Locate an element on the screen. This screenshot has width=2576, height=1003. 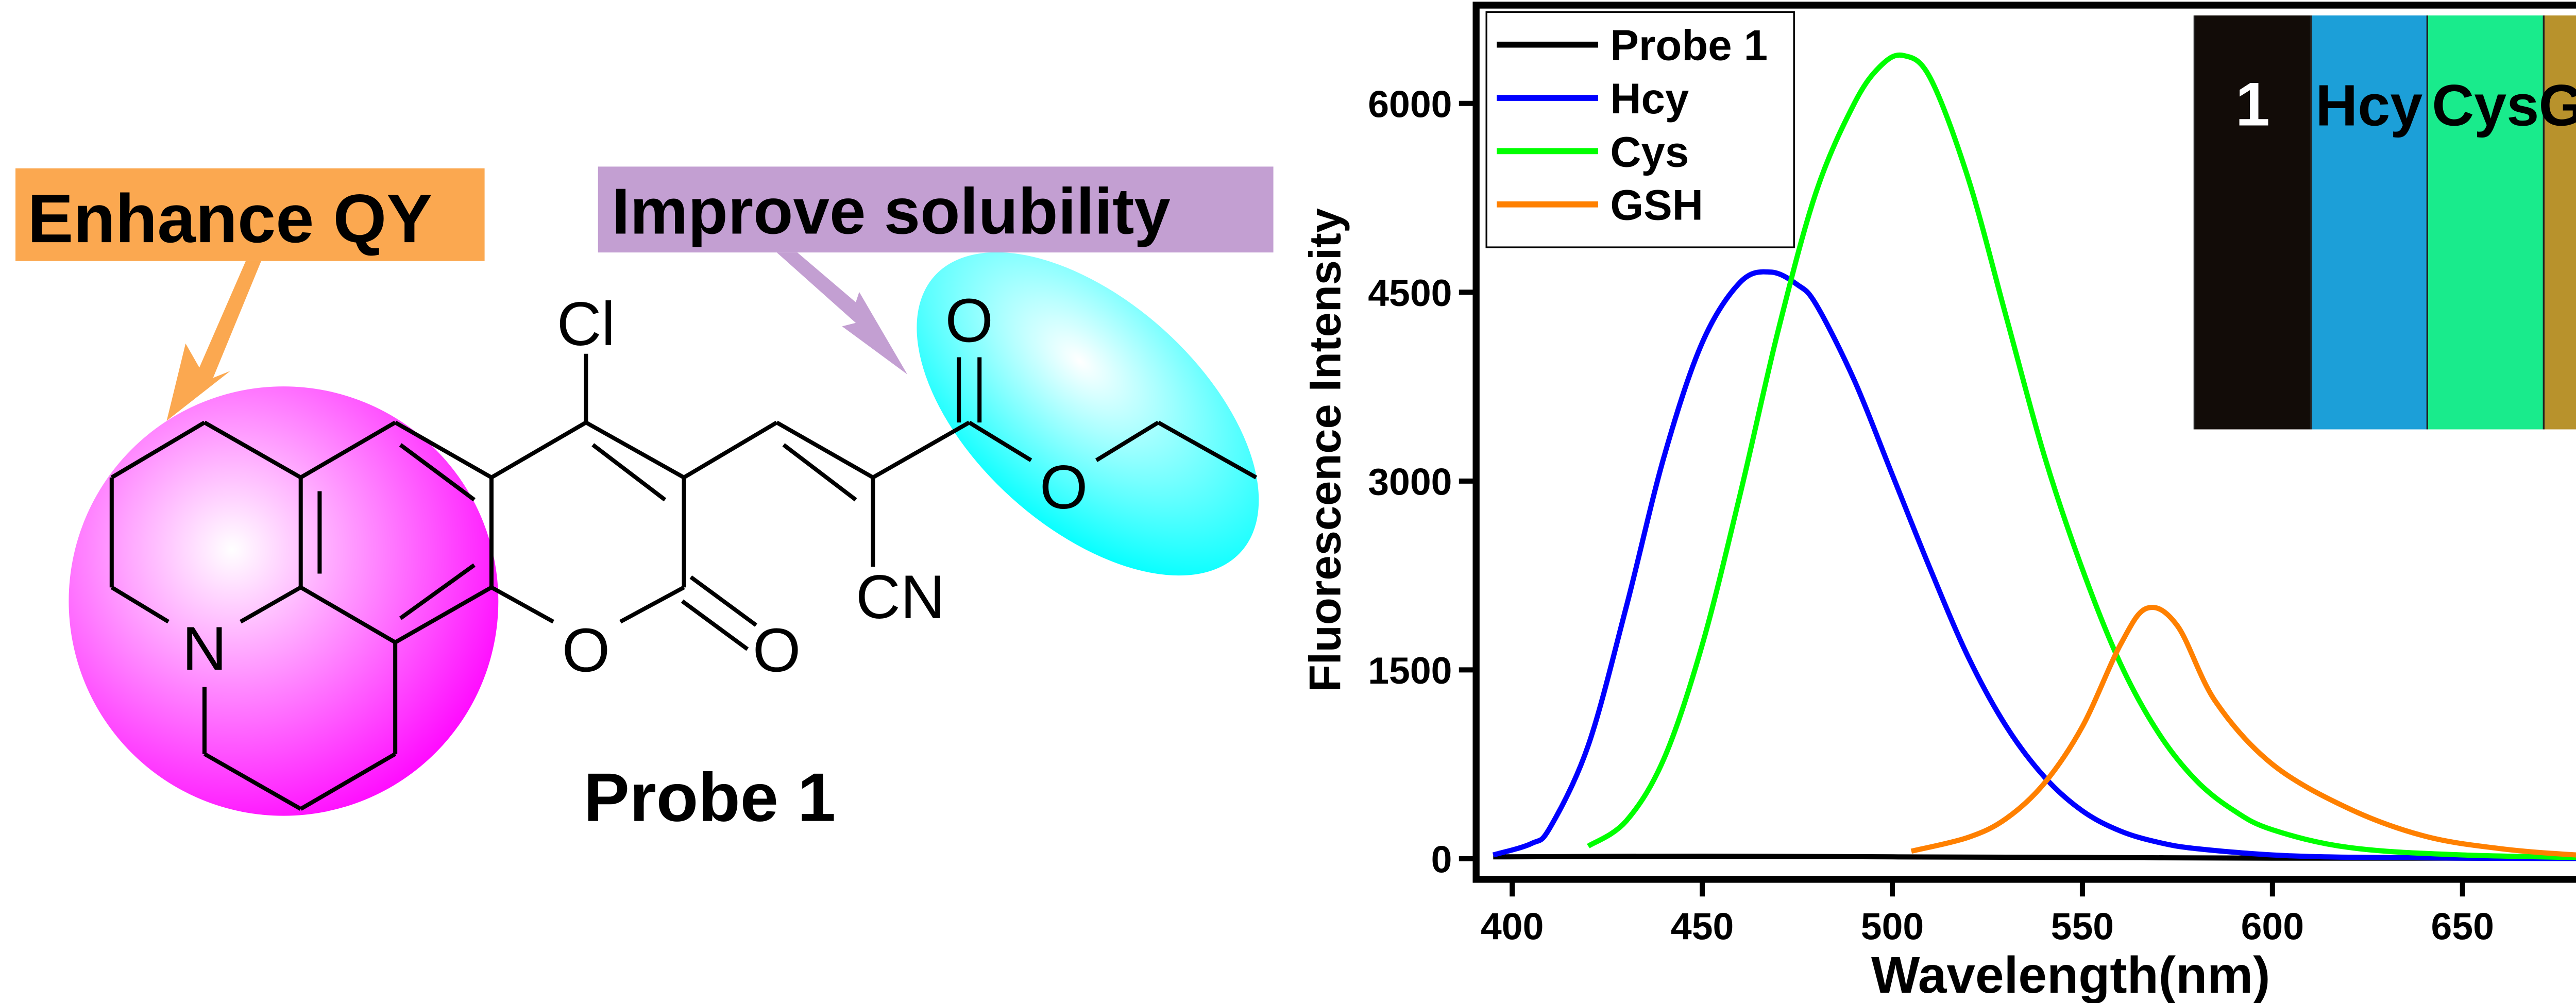
julolidine-highlight is located at coordinates (284, 601).